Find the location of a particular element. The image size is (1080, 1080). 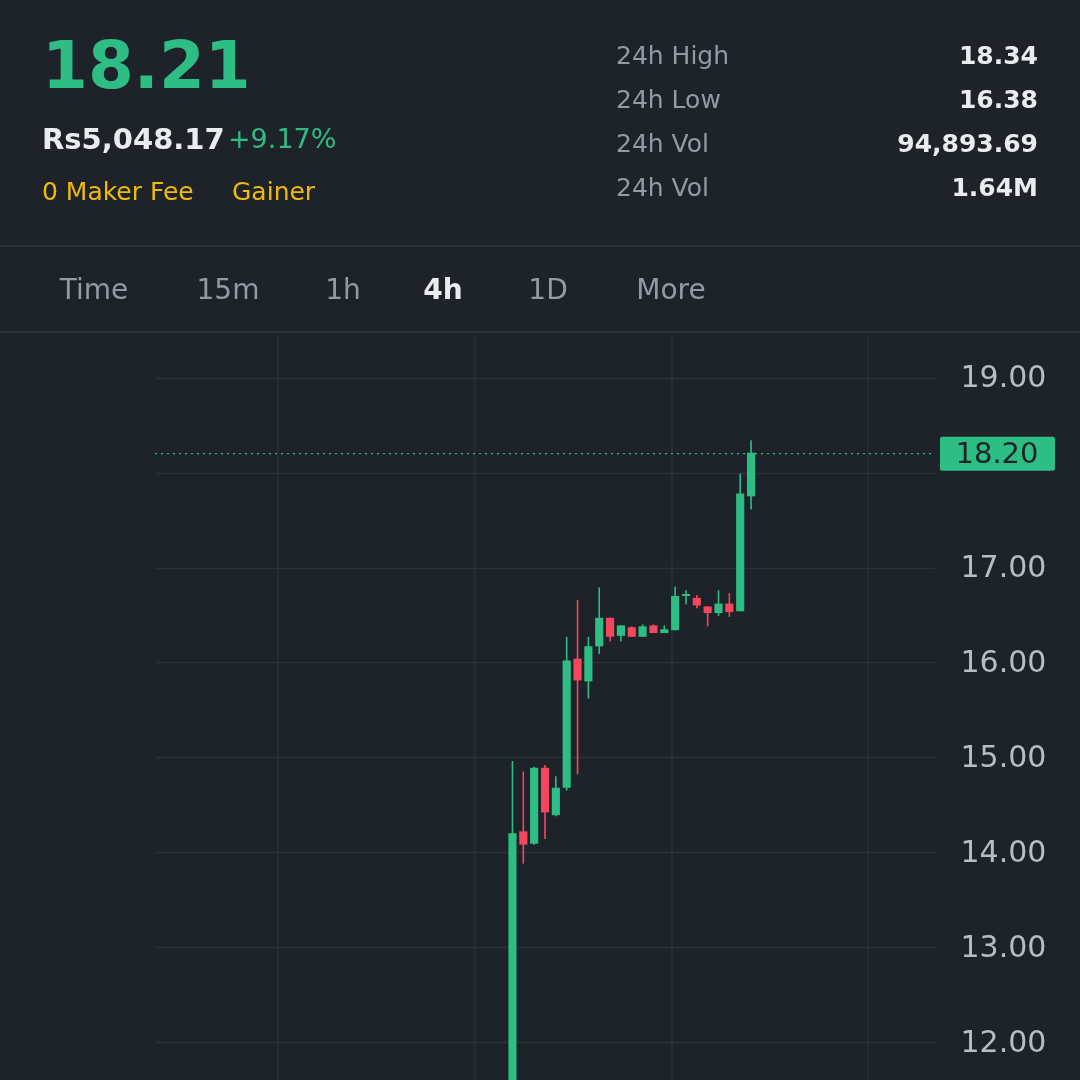

text: 1.64M is located at coordinates (994, 187).